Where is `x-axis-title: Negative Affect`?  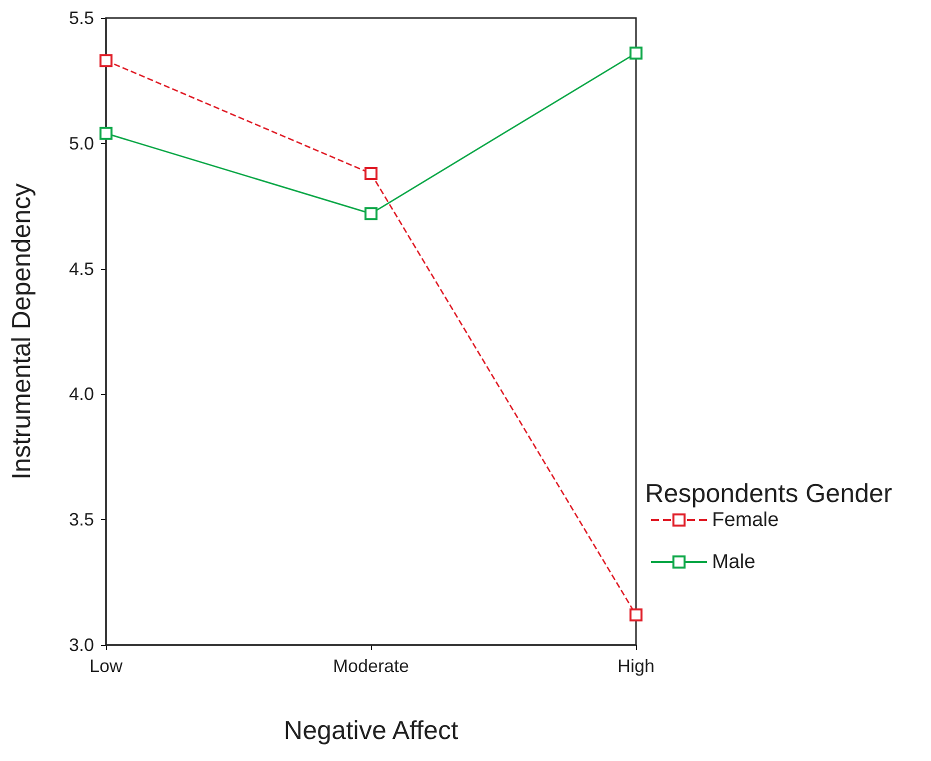
x-axis-title: Negative Affect is located at coordinates (371, 730).